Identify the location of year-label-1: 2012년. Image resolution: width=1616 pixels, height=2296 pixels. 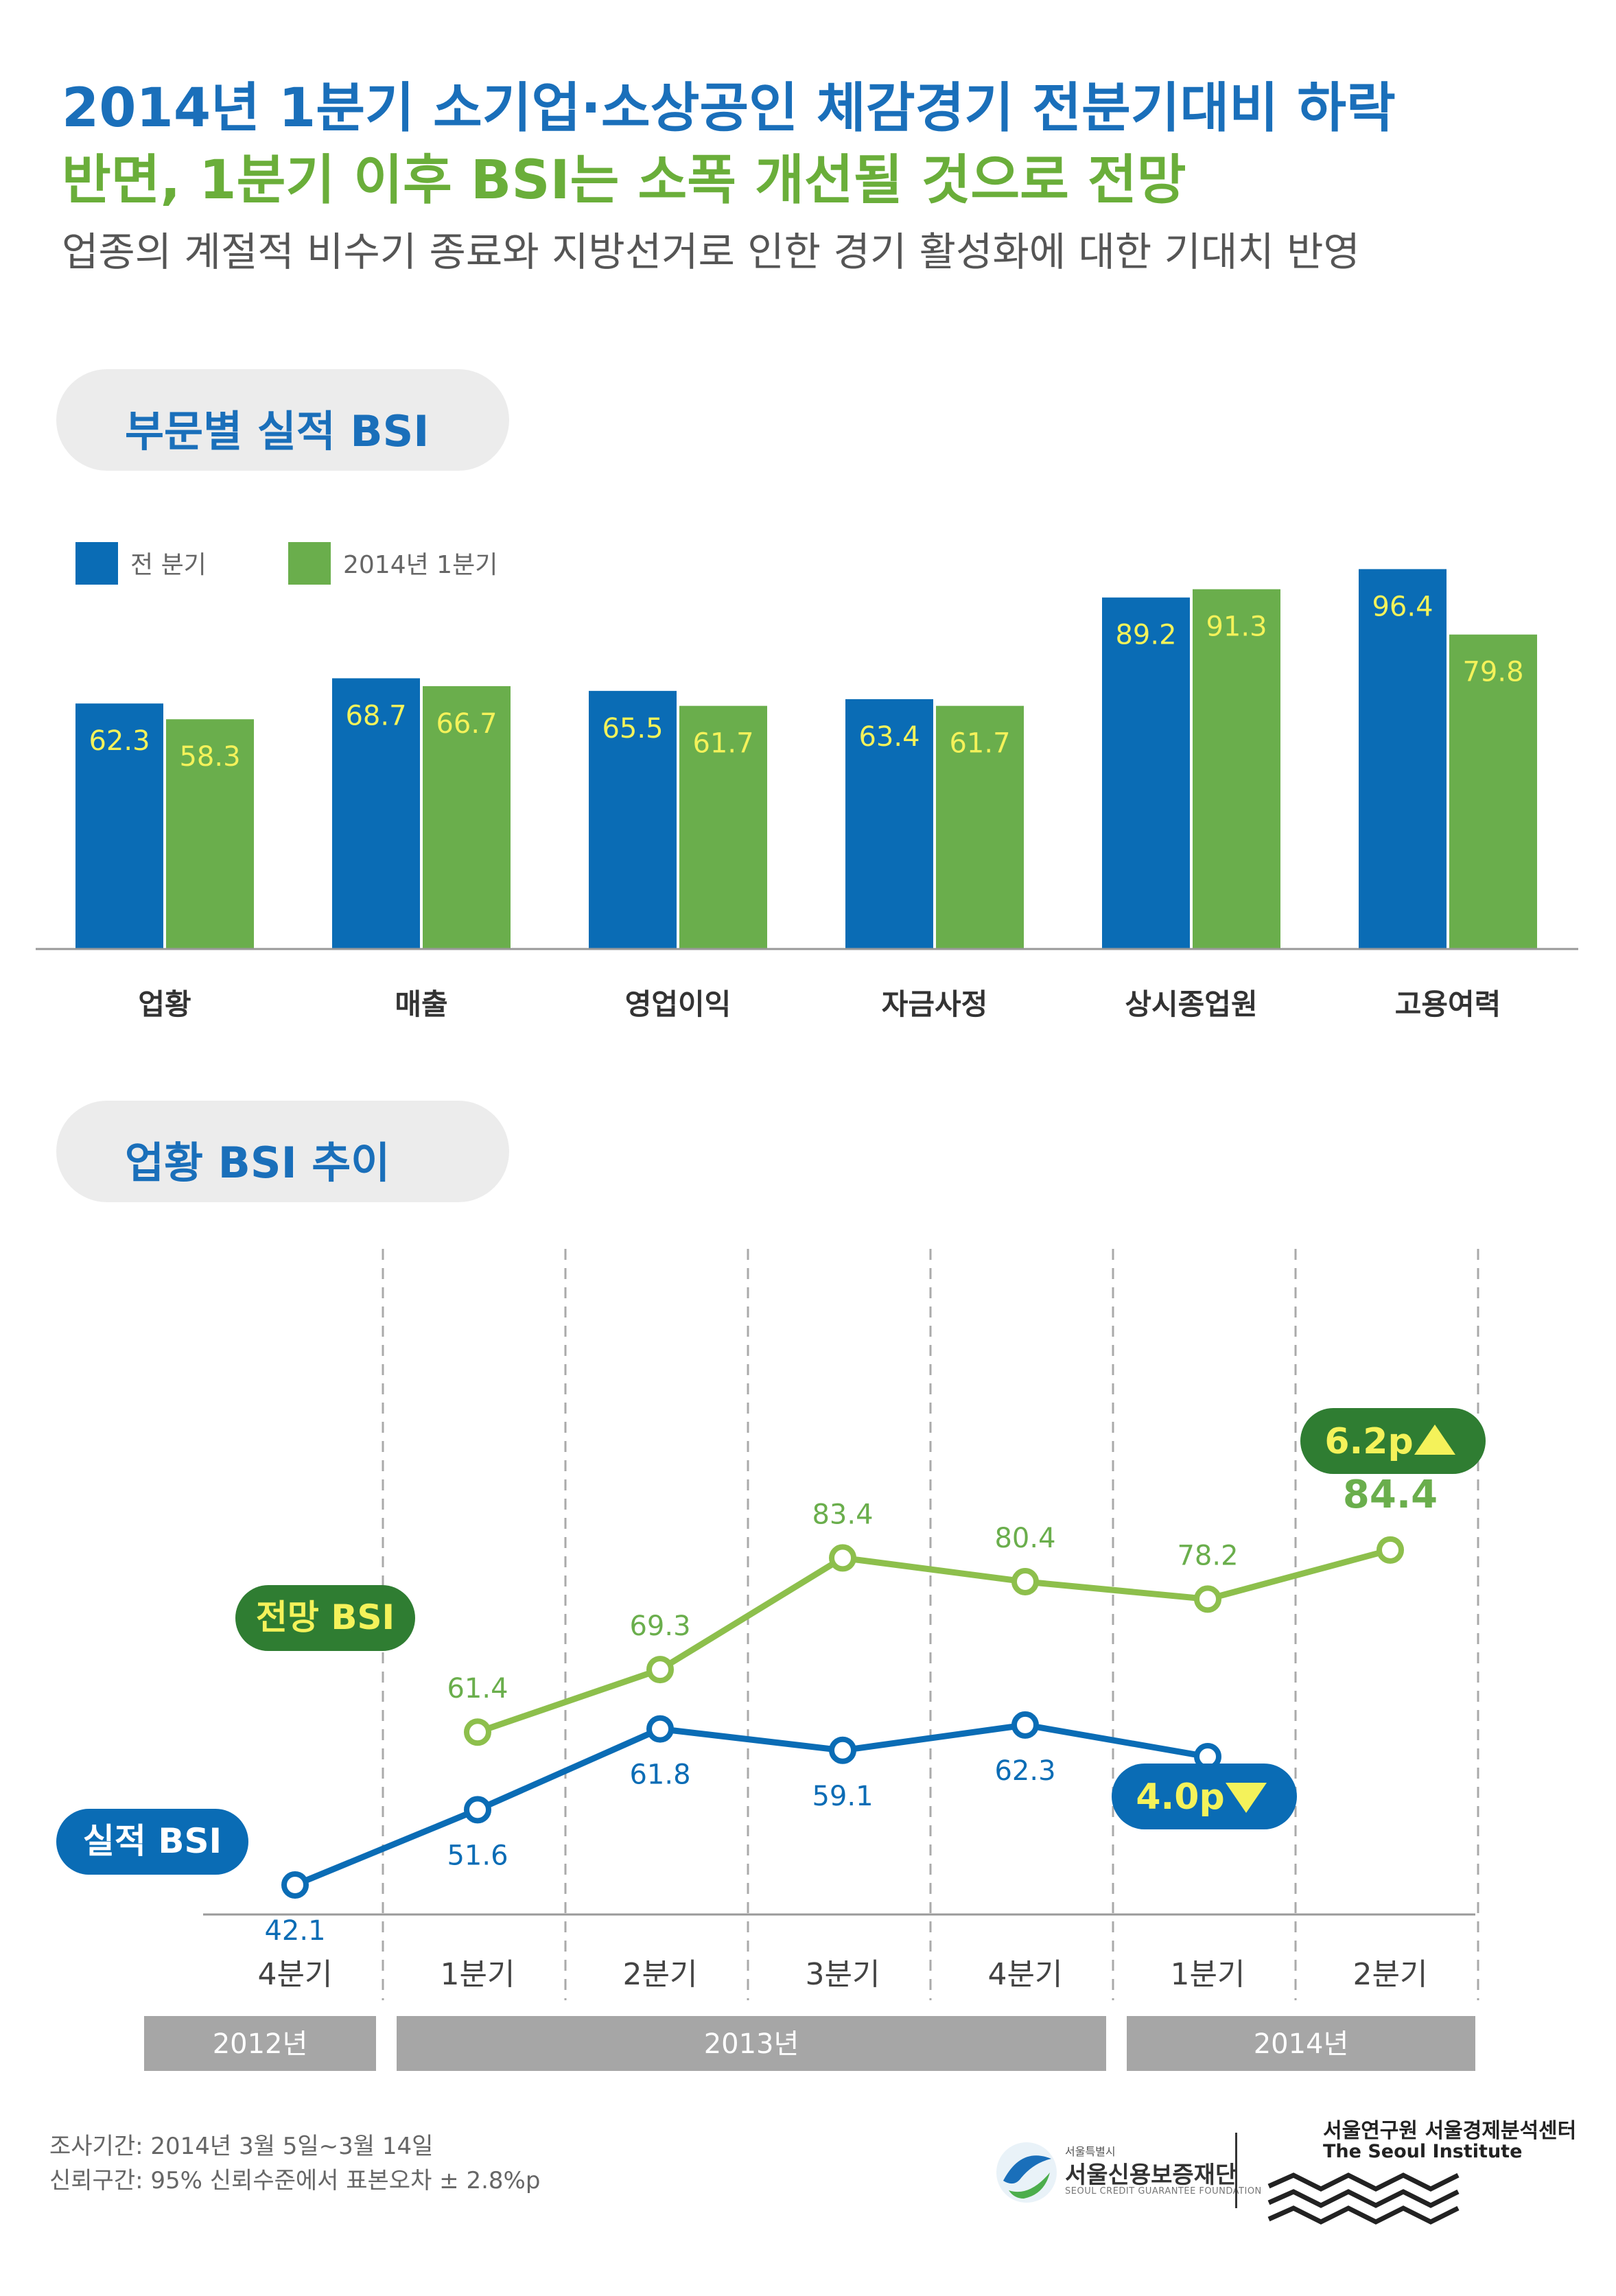
(260, 2044).